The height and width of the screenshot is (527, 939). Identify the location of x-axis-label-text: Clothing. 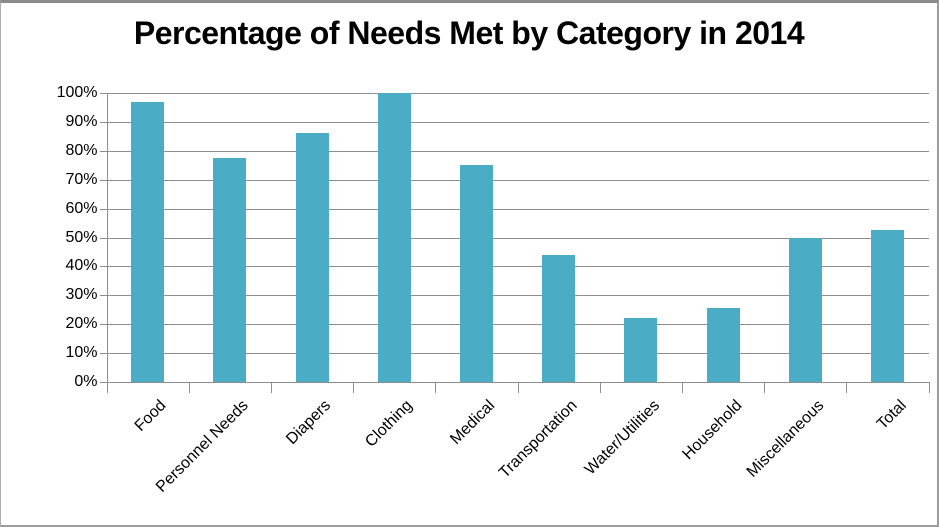
(389, 424).